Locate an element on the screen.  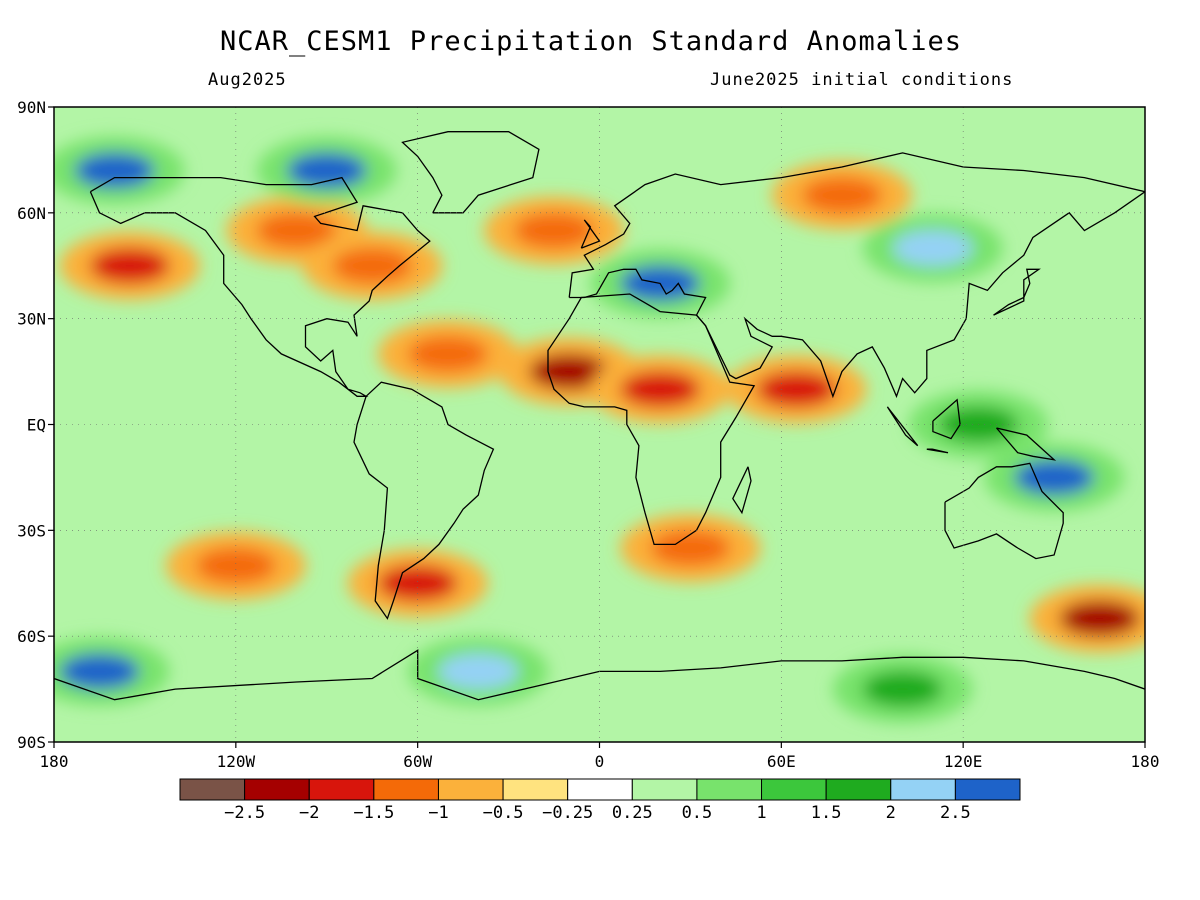
lon-tick-label: 60W is located at coordinates (417, 761).